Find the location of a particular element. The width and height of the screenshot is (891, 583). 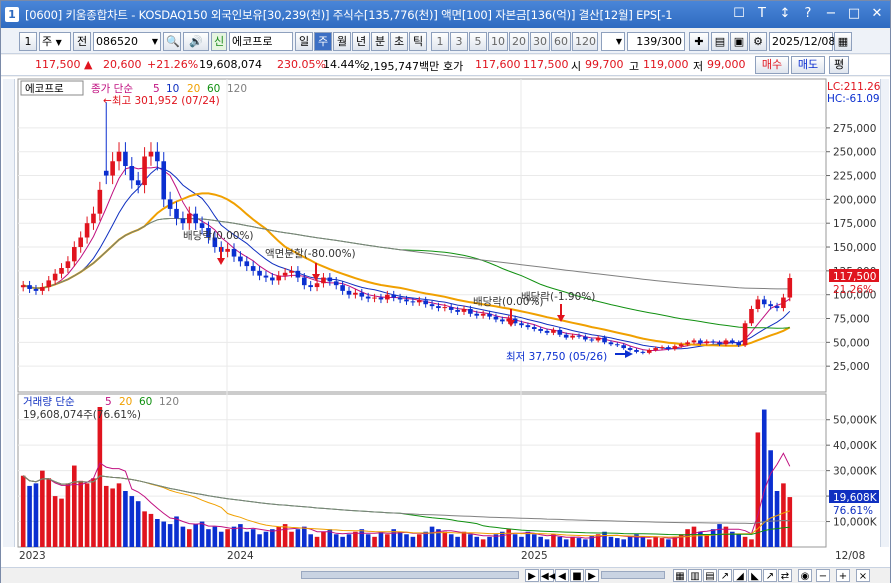

volume-tick-label: 30,000K is located at coordinates (855, 472).